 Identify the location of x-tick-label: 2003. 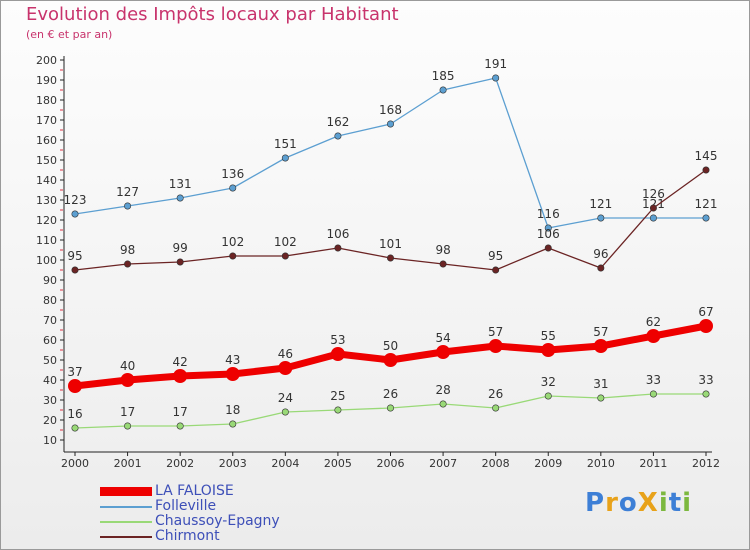
(233, 463).